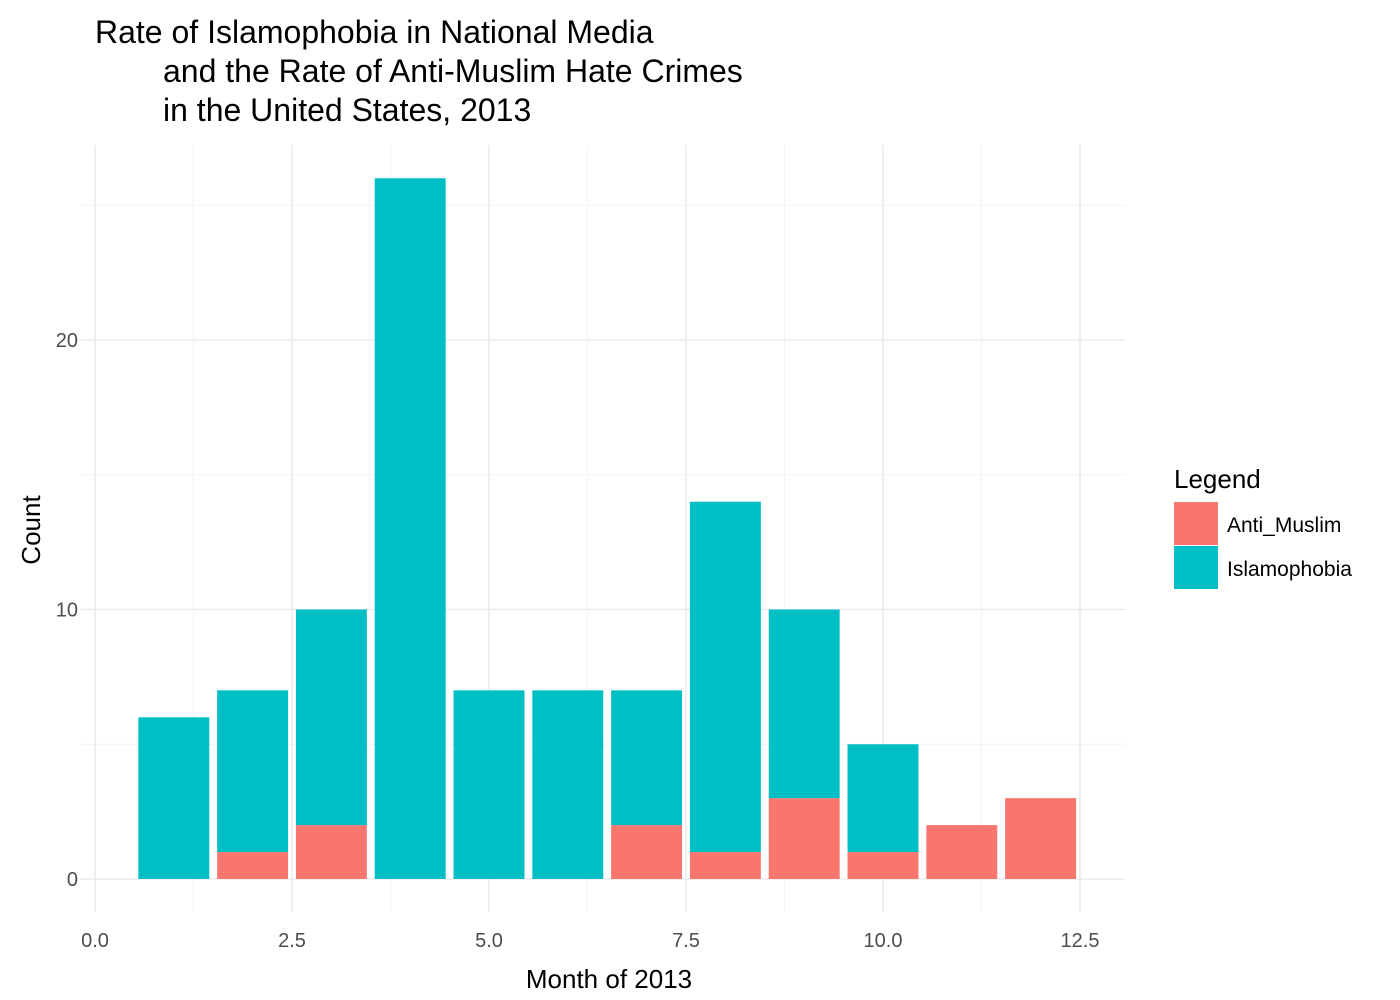  I want to click on chart-title-line-1: Rate of Islamophobia in National Media, so click(374, 32).